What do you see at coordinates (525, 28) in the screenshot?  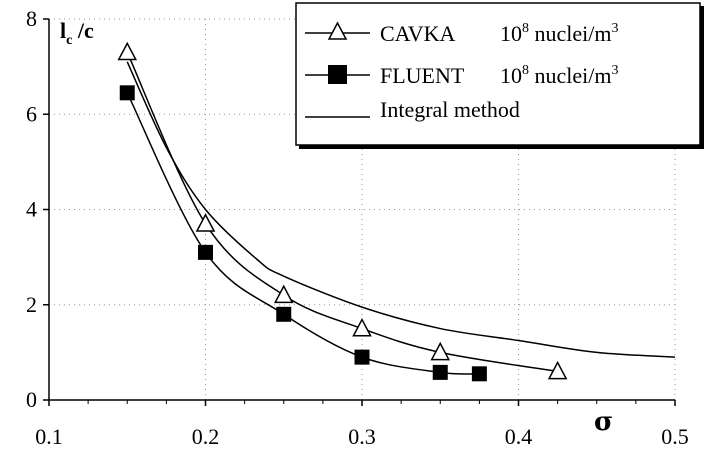 I see `legend-extra-exp-cavka: 8` at bounding box center [525, 28].